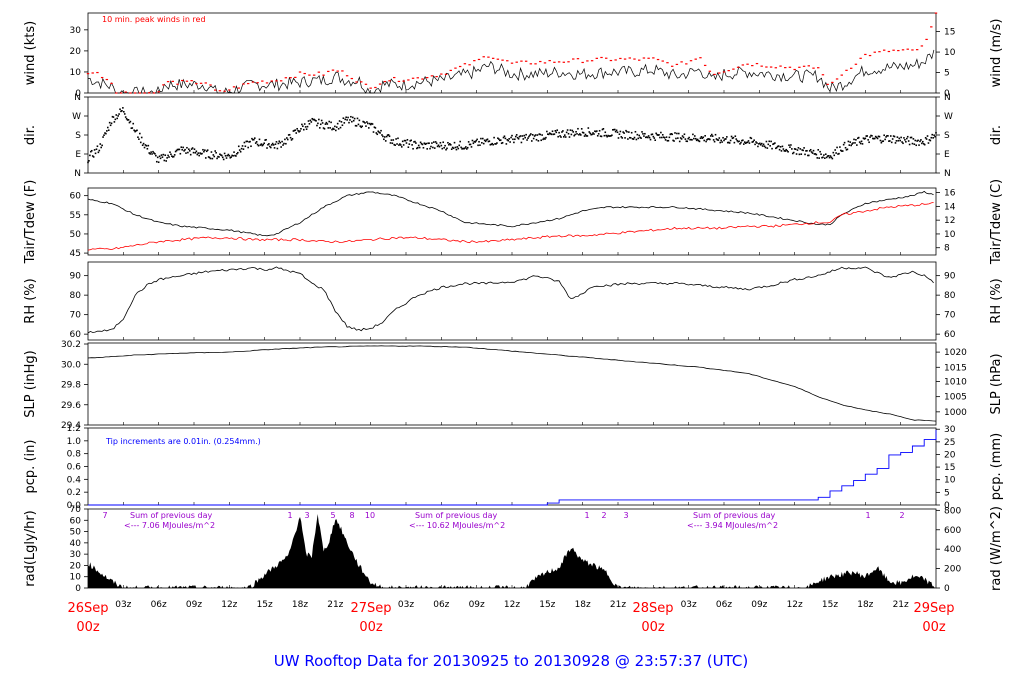  I want to click on y-axis-label-right: dir., so click(996, 135).